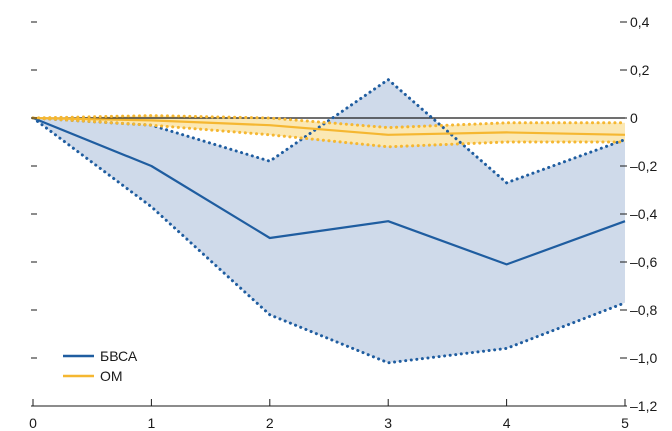 The height and width of the screenshot is (431, 672). What do you see at coordinates (270, 423) in the screenshot?
I see `x-tick-label: 2` at bounding box center [270, 423].